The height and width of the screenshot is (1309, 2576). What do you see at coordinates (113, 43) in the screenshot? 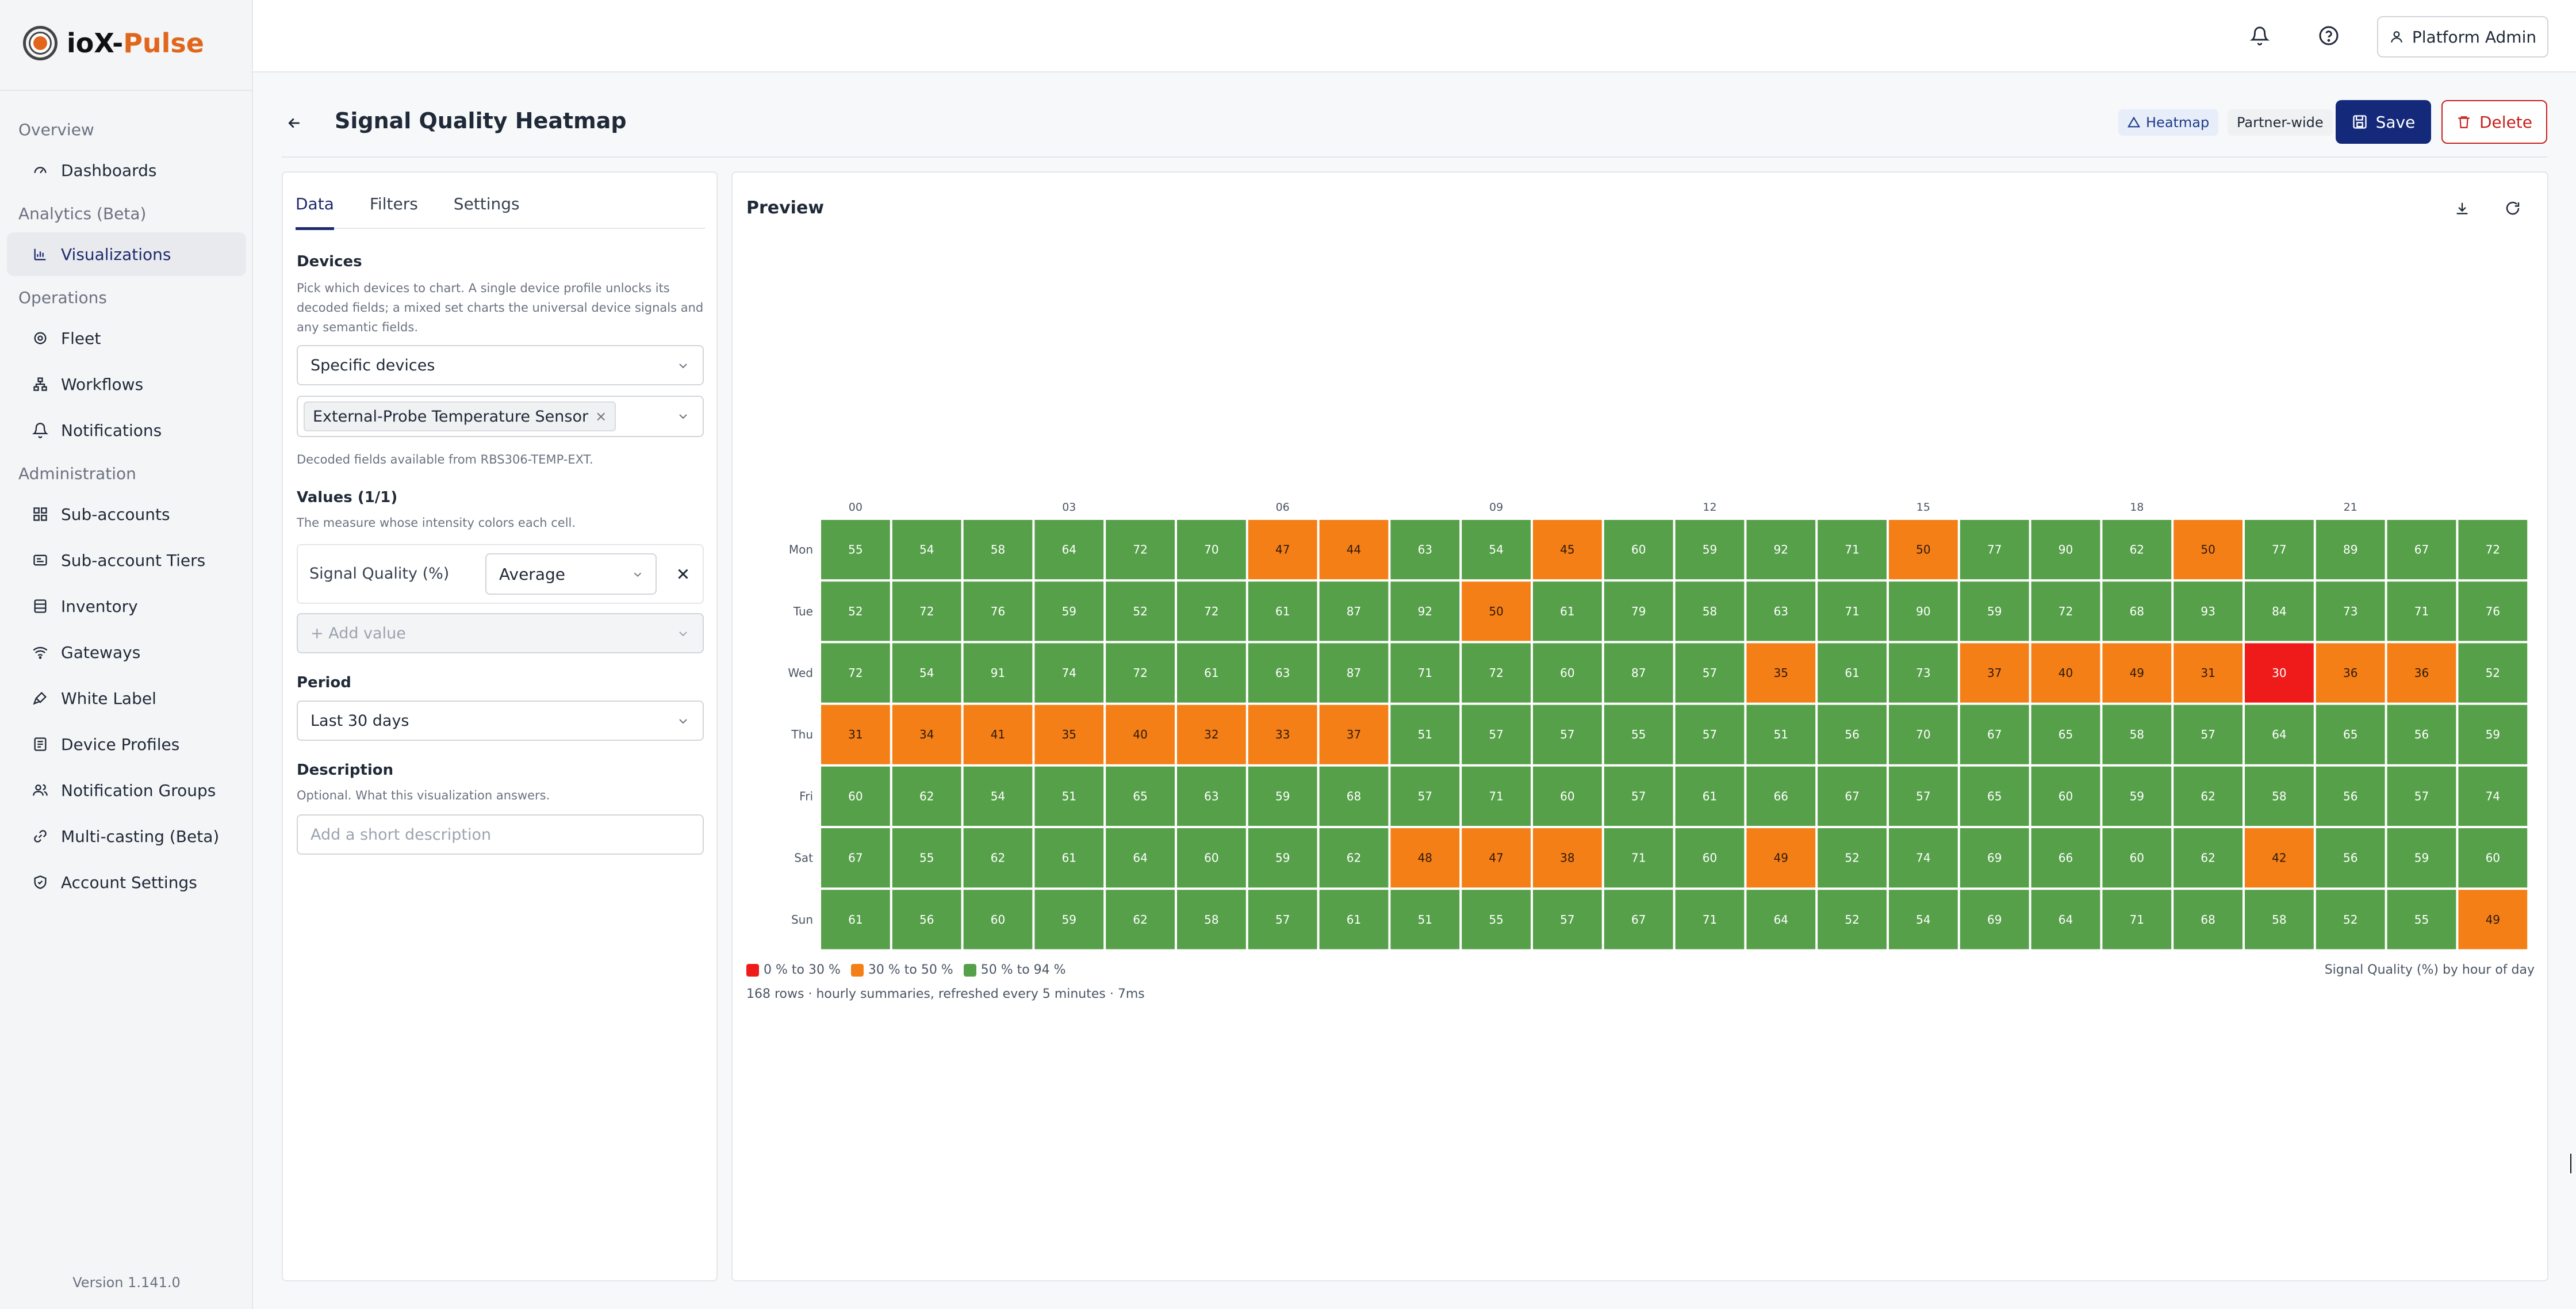
I see `app-logo: ioX-Pulse` at bounding box center [113, 43].